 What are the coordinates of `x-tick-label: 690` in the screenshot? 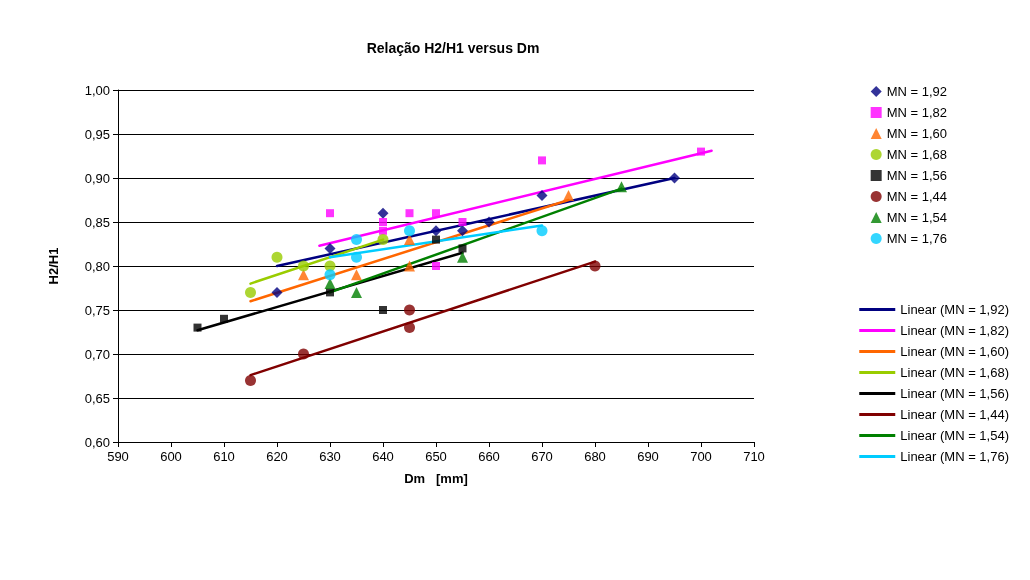 It's located at (648, 456).